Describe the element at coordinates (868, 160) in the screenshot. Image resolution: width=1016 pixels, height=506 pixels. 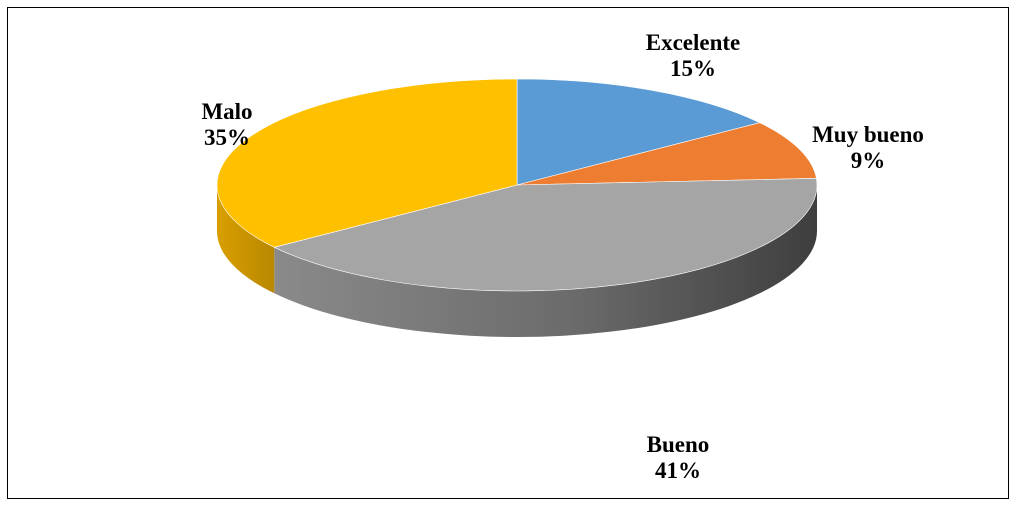
I see `value-label: 9%` at that location.